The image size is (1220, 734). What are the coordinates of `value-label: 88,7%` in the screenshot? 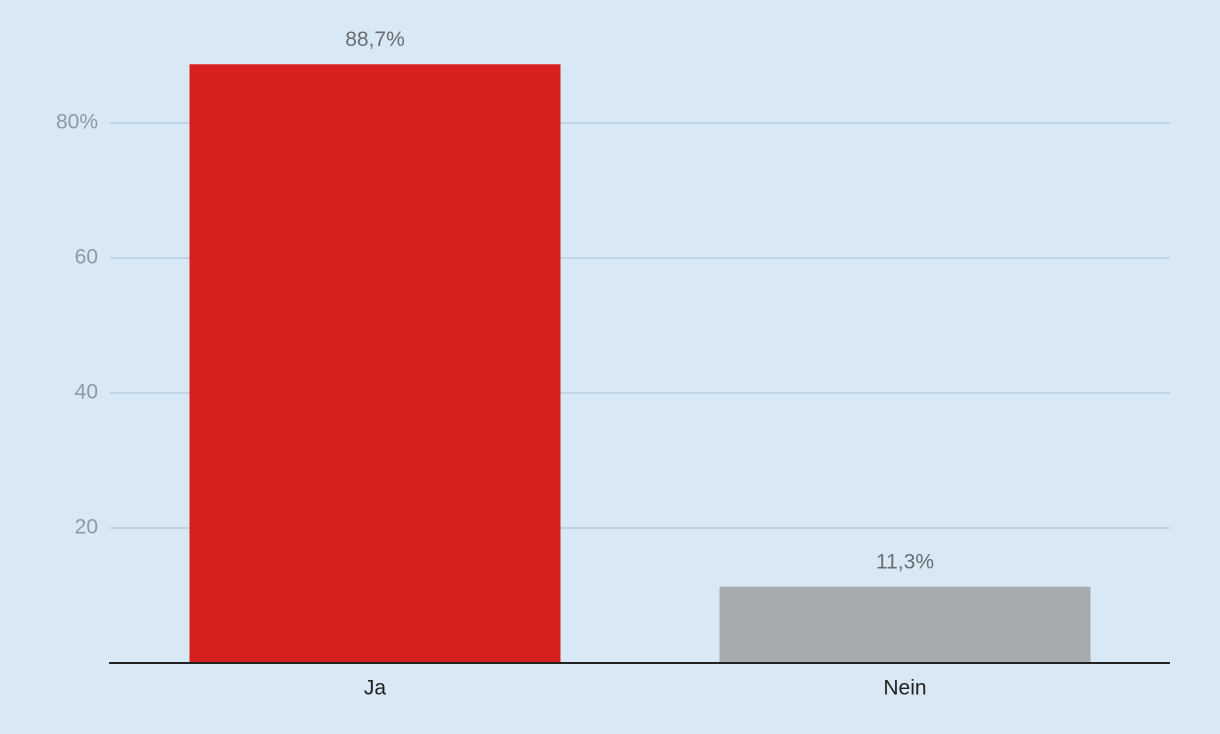 It's located at (375, 39).